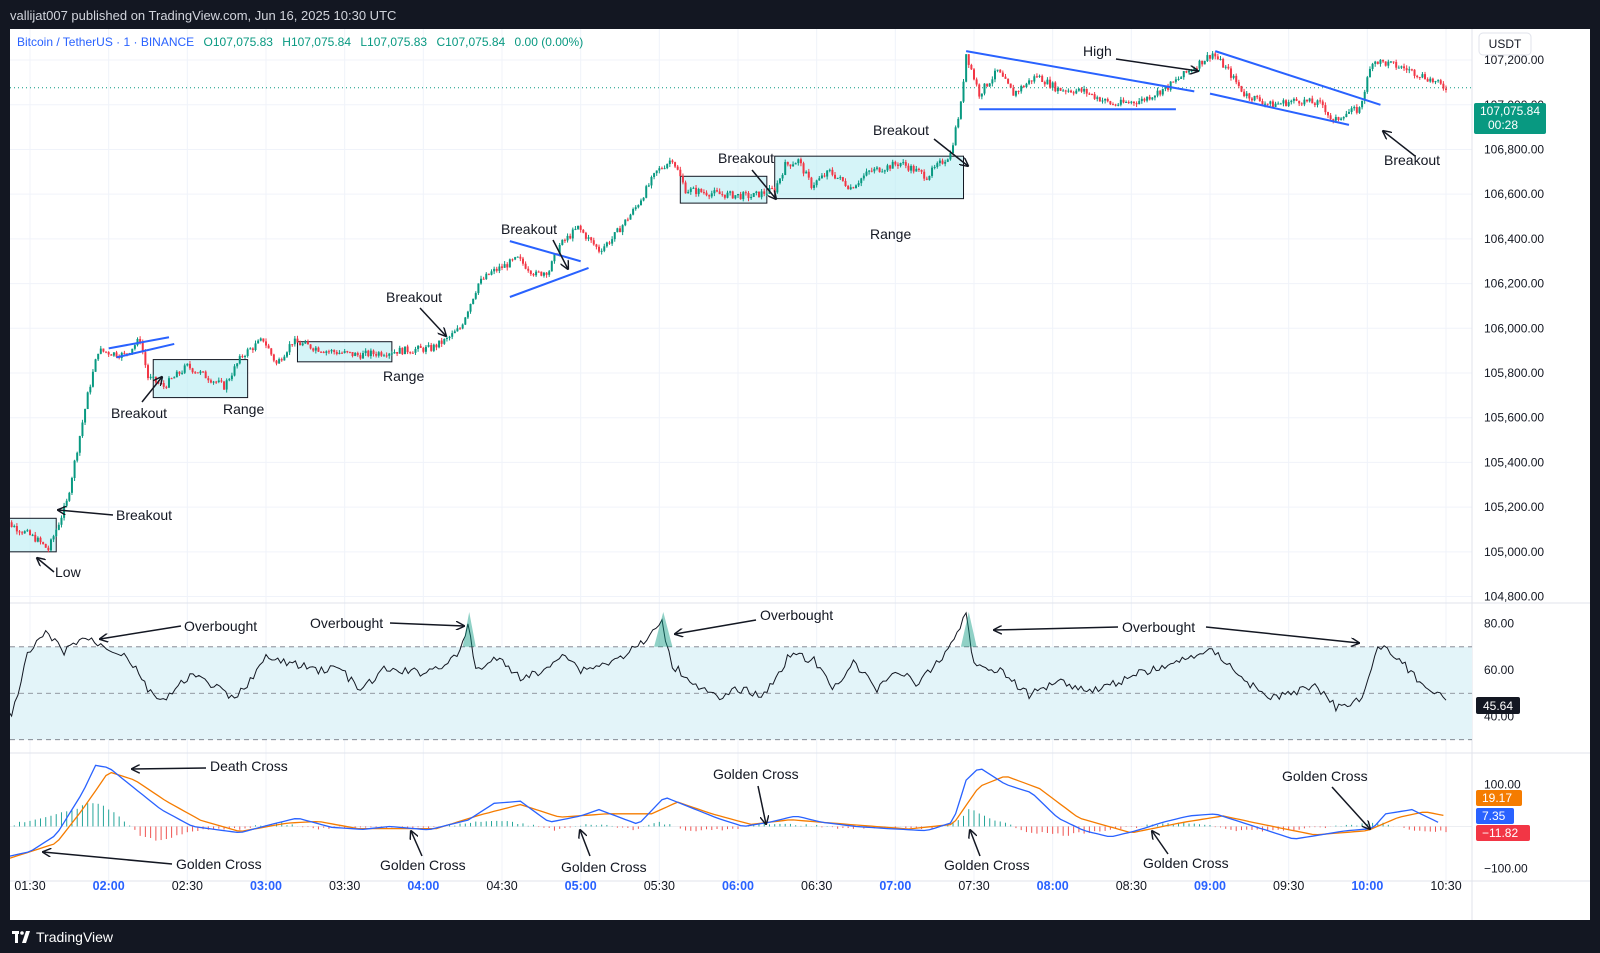 The height and width of the screenshot is (953, 1600). I want to click on death-cross-label: Death Cross, so click(249, 766).